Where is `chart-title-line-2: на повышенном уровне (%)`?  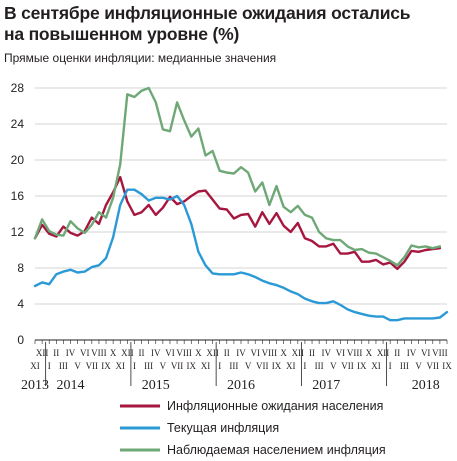
chart-title-line-2: на повышенном уровне (%) is located at coordinates (122, 34).